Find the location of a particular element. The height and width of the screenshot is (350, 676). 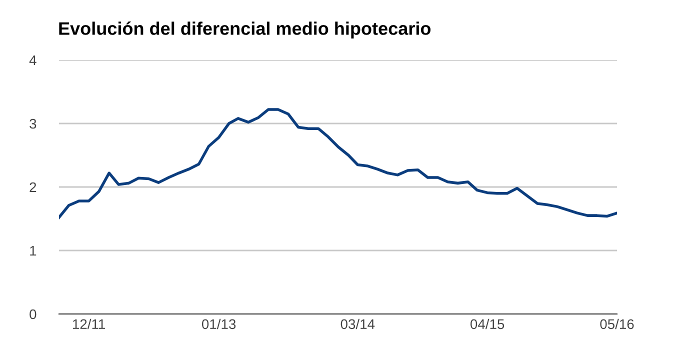

x-tick-label: 12/11 is located at coordinates (88, 324).